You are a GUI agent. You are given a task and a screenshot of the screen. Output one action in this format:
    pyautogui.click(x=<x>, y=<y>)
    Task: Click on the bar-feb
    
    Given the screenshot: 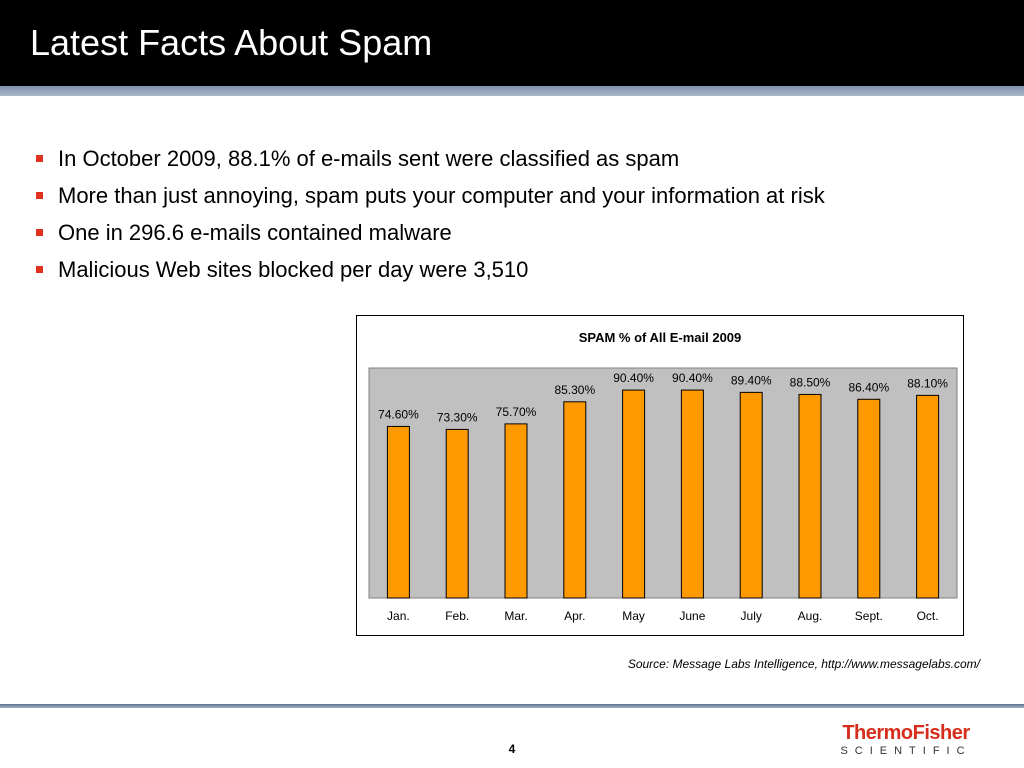 What is the action you would take?
    pyautogui.click(x=457, y=513)
    